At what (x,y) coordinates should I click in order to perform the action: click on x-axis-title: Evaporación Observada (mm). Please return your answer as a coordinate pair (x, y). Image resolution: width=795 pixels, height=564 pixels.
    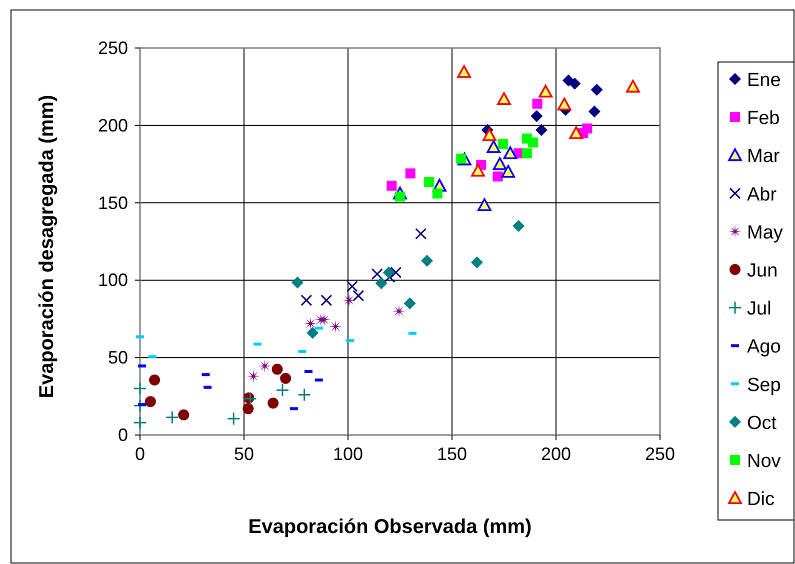
    Looking at the image, I should click on (390, 527).